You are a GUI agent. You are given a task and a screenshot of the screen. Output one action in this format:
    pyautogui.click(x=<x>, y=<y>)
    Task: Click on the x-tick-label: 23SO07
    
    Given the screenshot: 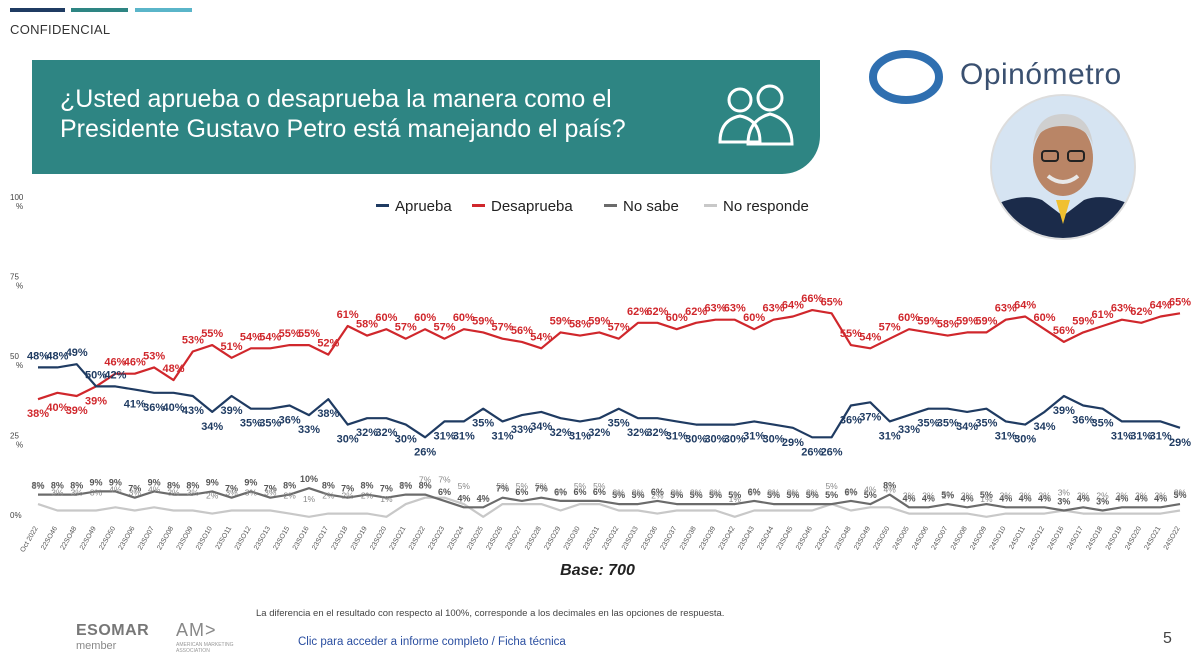 What is the action you would take?
    pyautogui.click(x=146, y=538)
    